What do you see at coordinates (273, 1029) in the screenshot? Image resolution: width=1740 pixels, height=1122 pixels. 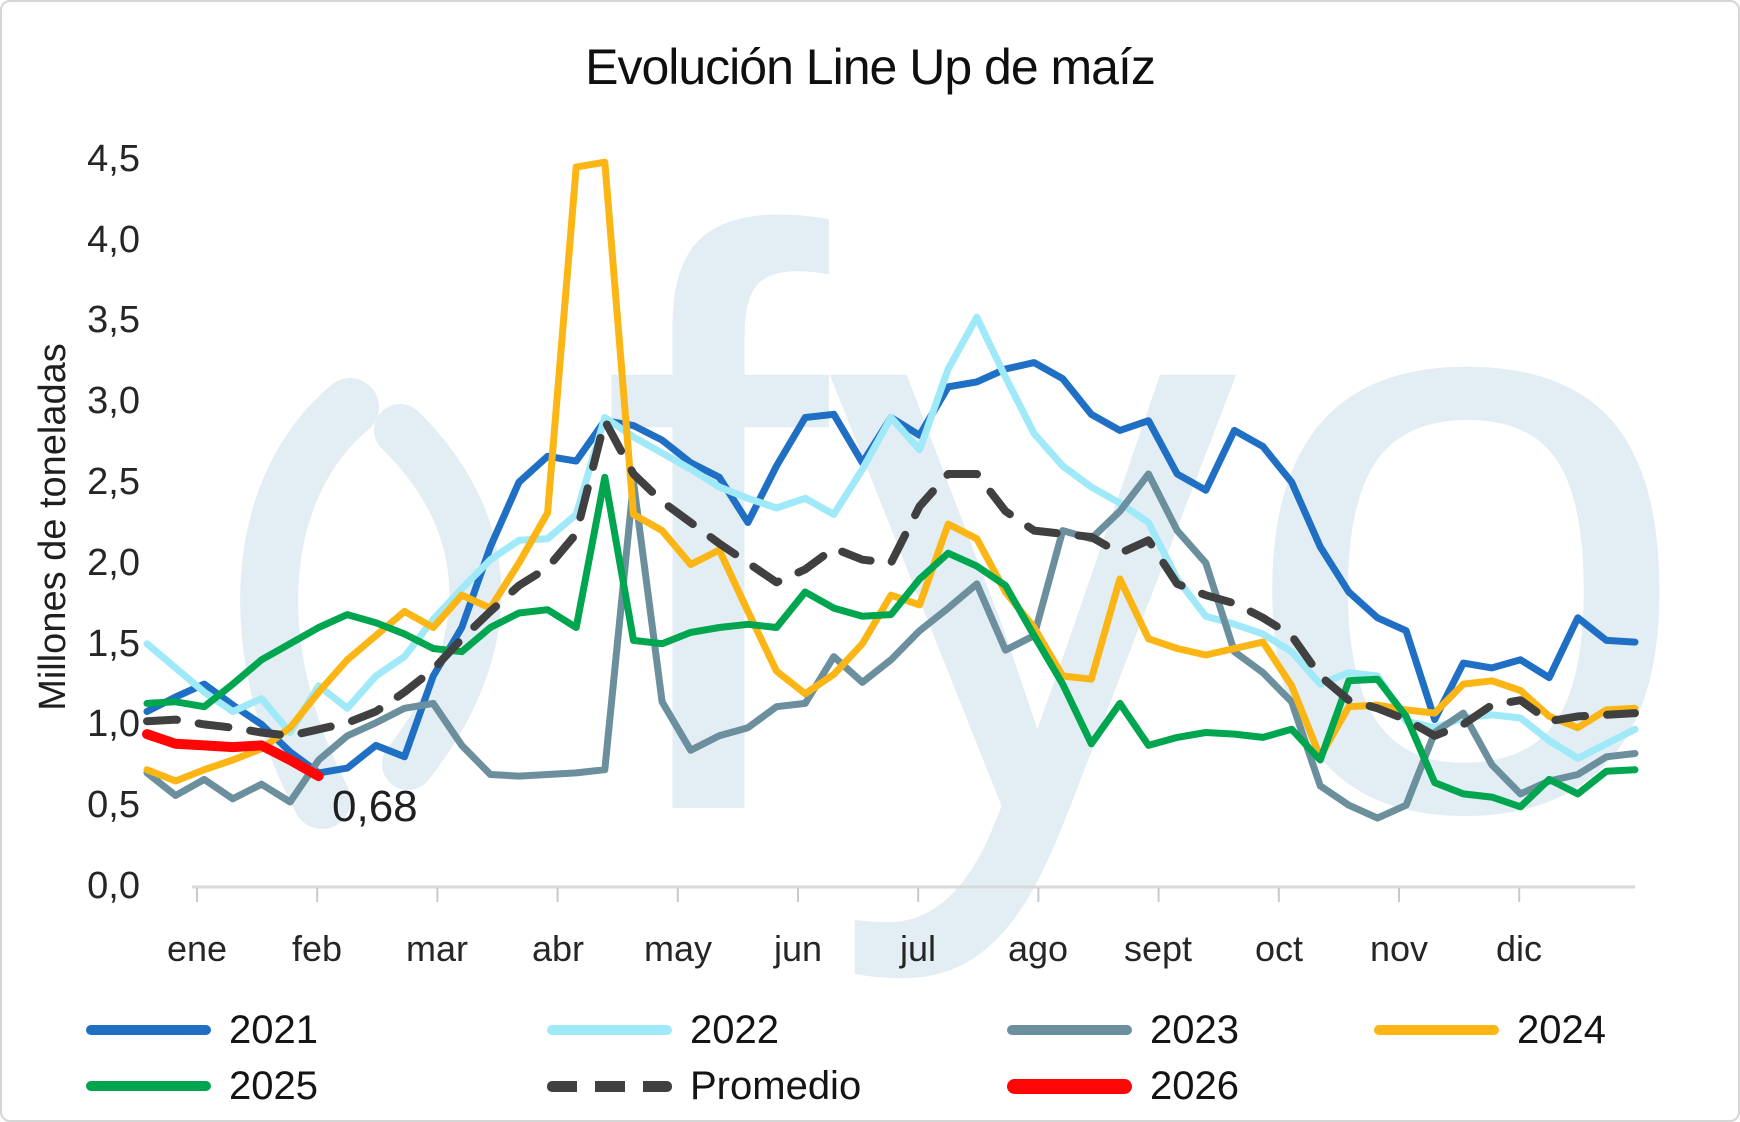 I see `legend-label: 2021` at bounding box center [273, 1029].